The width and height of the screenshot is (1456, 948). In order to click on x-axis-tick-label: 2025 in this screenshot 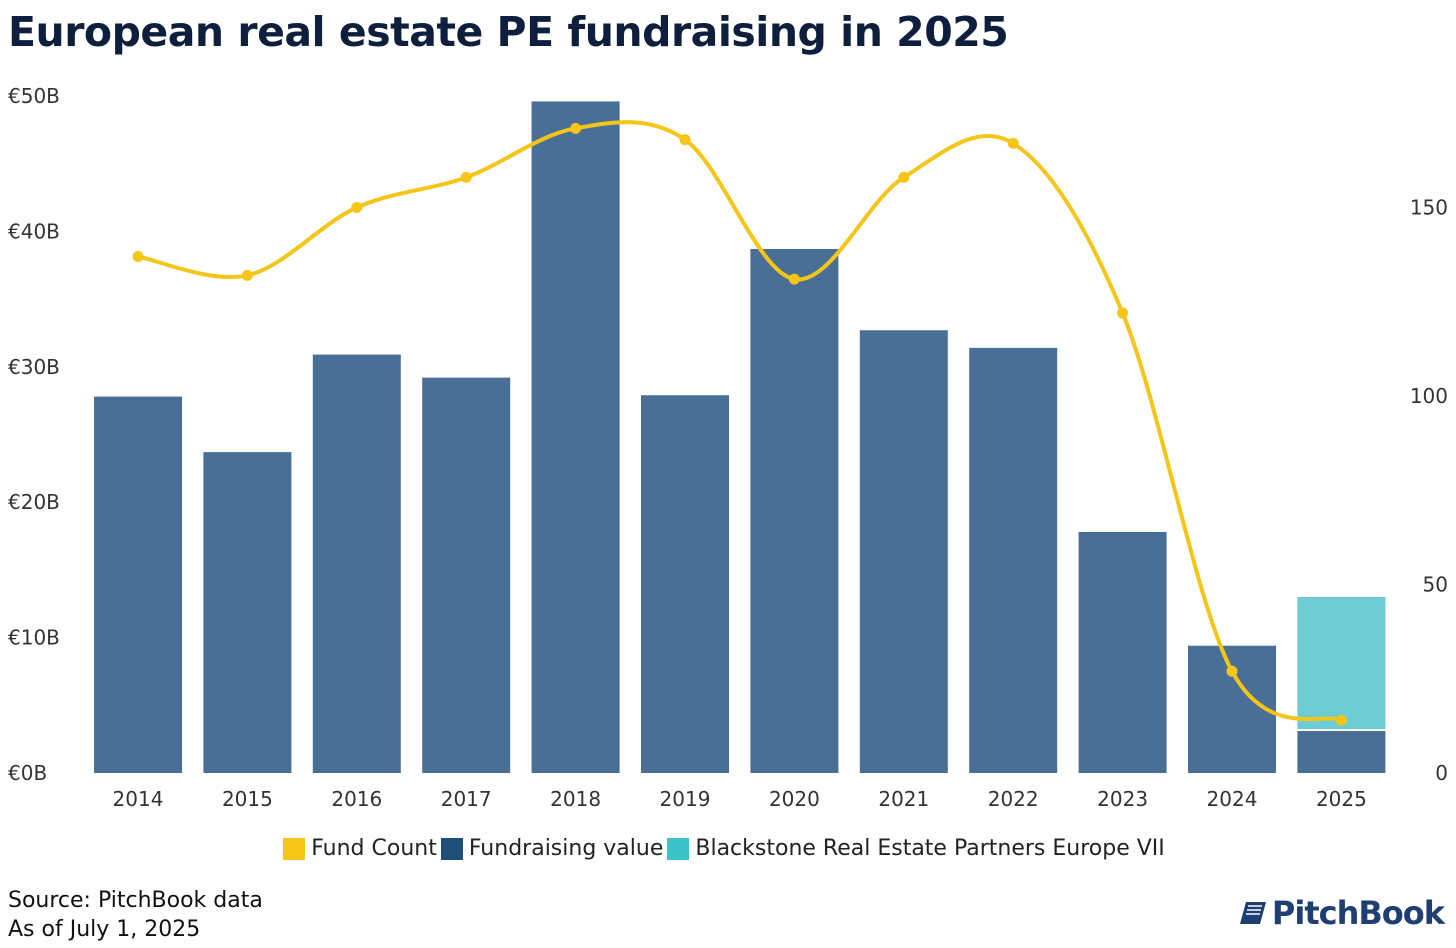, I will do `click(1341, 799)`.